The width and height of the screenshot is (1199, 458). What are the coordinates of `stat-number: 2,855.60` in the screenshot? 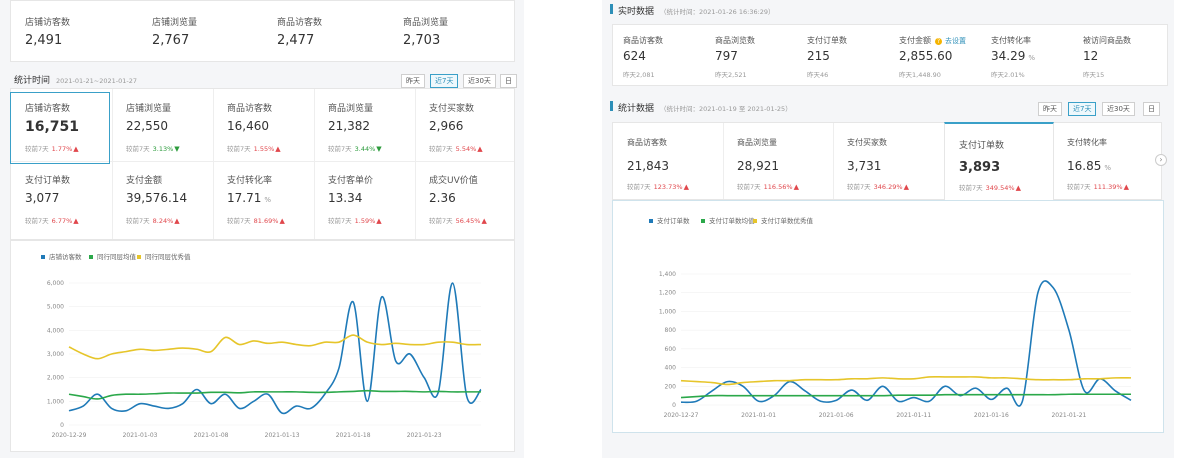 It's located at (926, 56).